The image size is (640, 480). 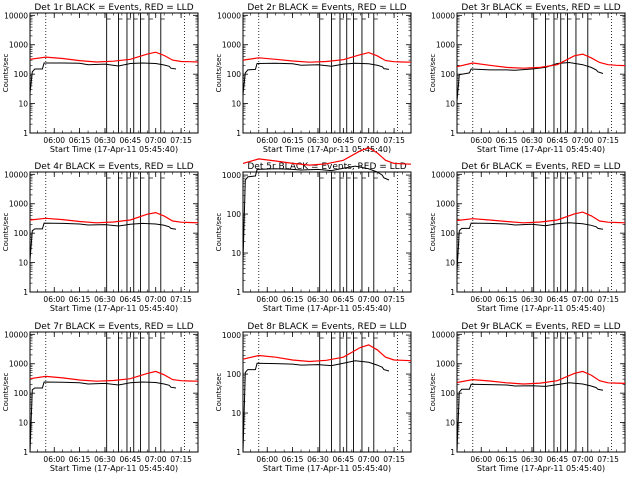 I want to click on panel-title: Det 9r BLACK = Events, RED = LLD, so click(x=540, y=327).